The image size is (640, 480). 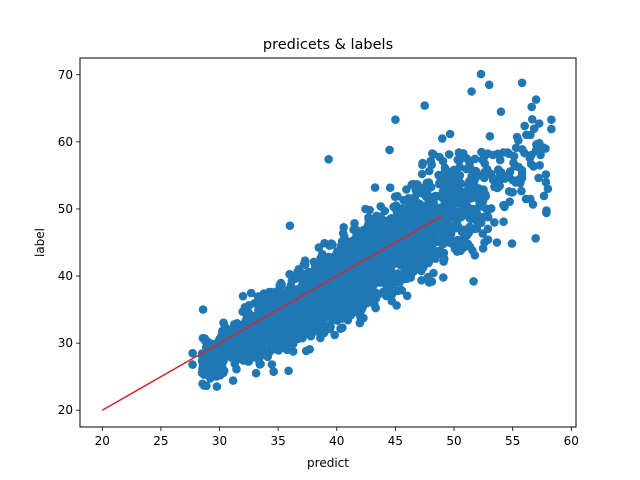 I want to click on y-tick-label: 50, so click(x=65, y=209).